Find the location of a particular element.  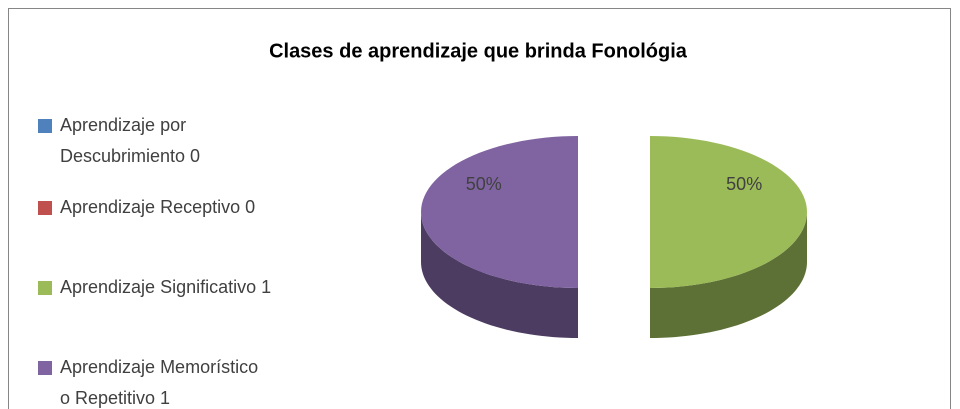

legend-label: Aprendizaje Receptivo 0 is located at coordinates (157, 207).